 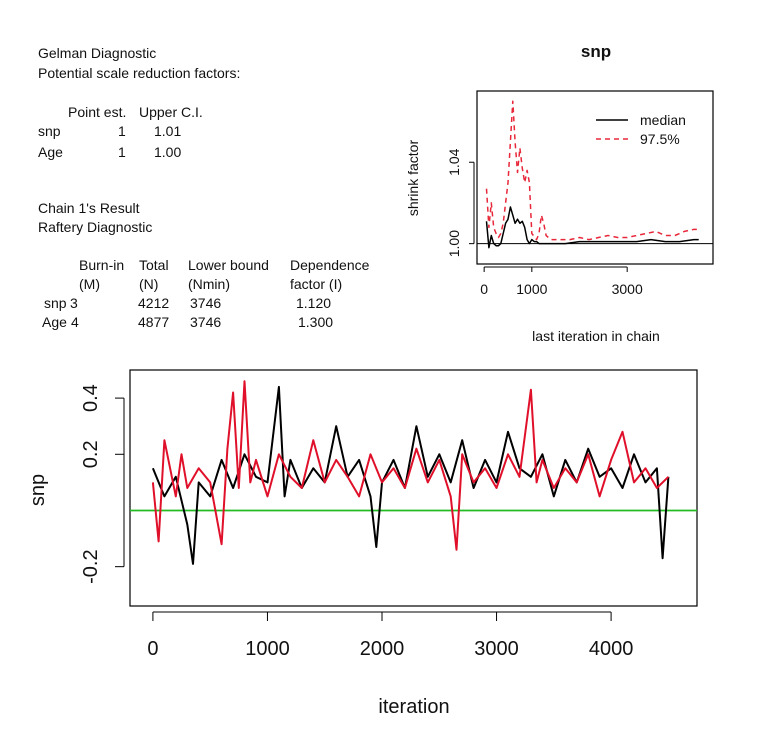 I want to click on shrink-x-tick-label: 0, so click(x=484, y=289).